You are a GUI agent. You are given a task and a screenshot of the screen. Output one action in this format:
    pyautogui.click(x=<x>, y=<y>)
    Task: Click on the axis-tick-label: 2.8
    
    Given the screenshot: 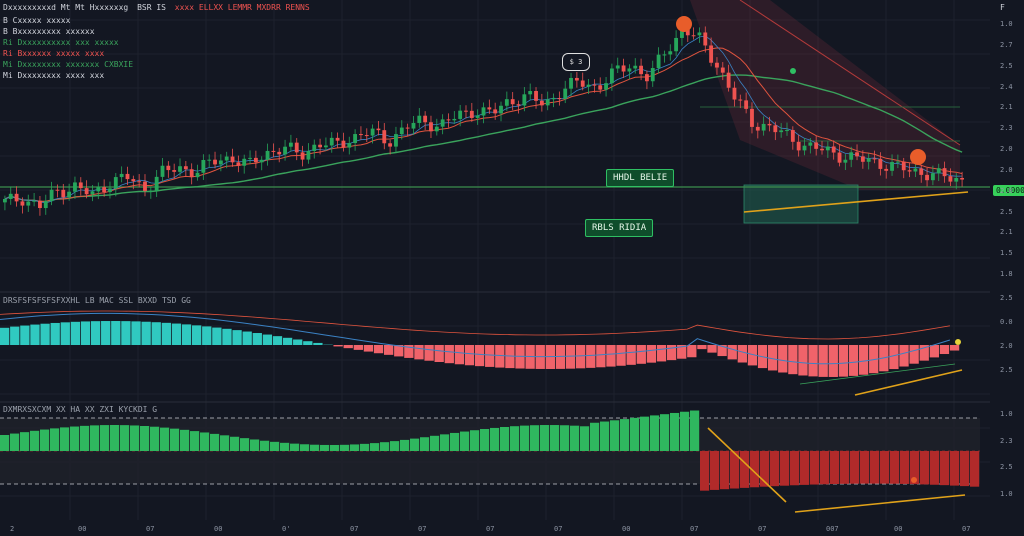 What is the action you would take?
    pyautogui.click(x=1006, y=190)
    